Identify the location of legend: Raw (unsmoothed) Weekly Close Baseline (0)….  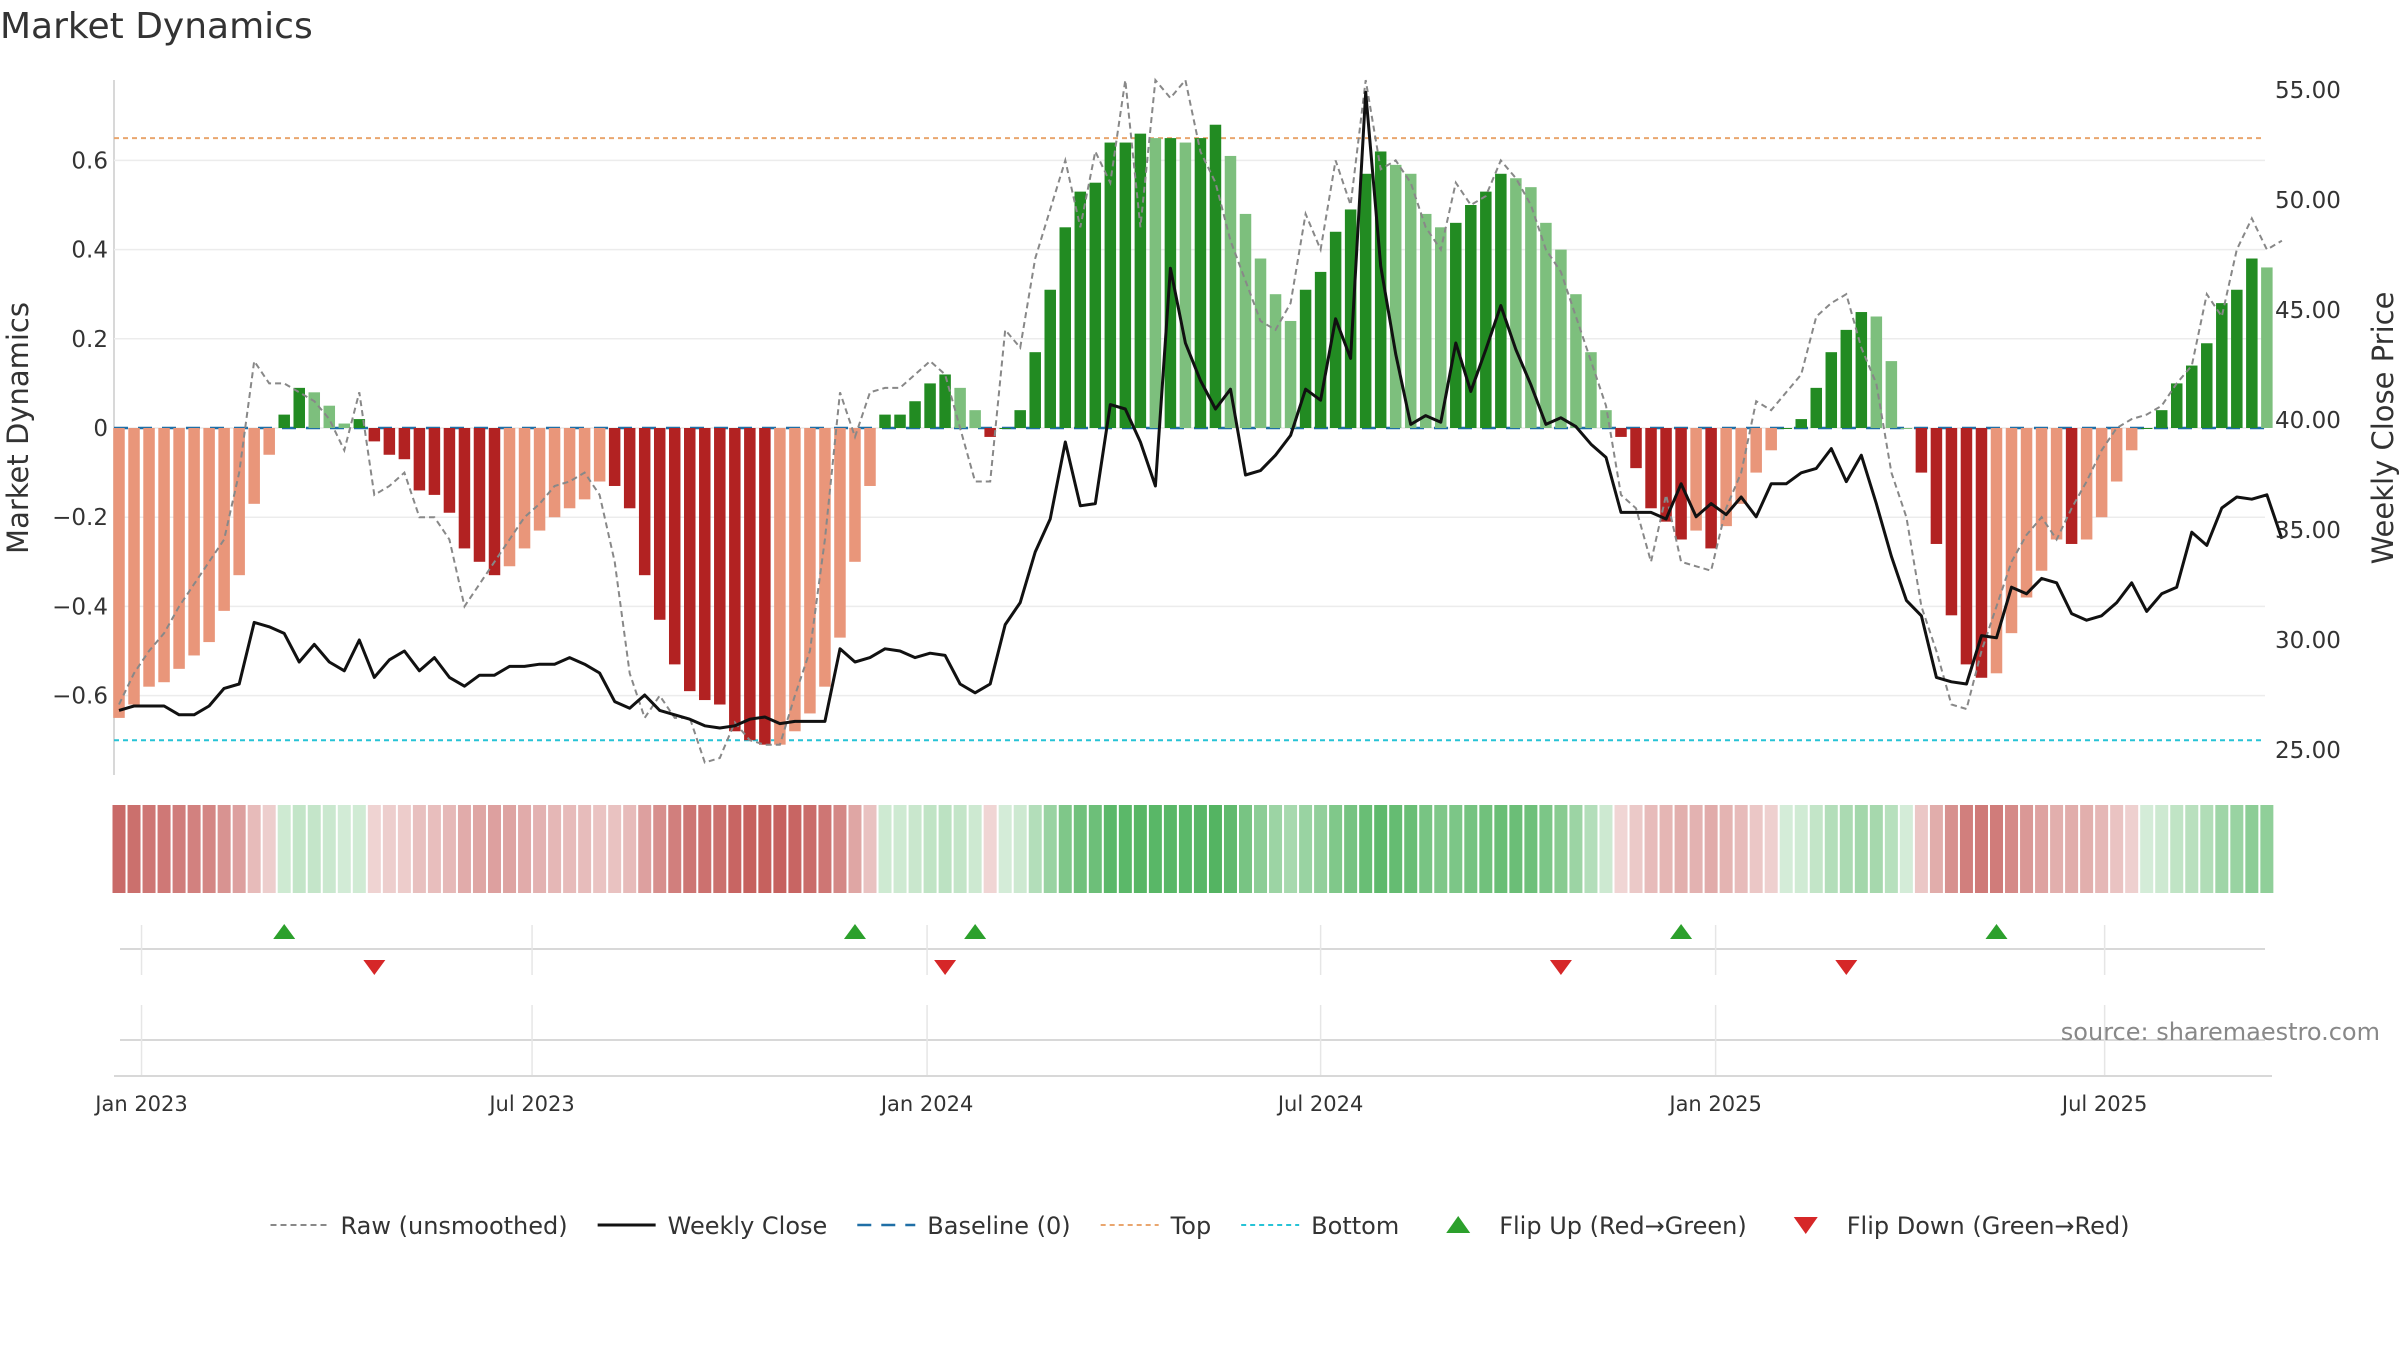
(1200, 1226).